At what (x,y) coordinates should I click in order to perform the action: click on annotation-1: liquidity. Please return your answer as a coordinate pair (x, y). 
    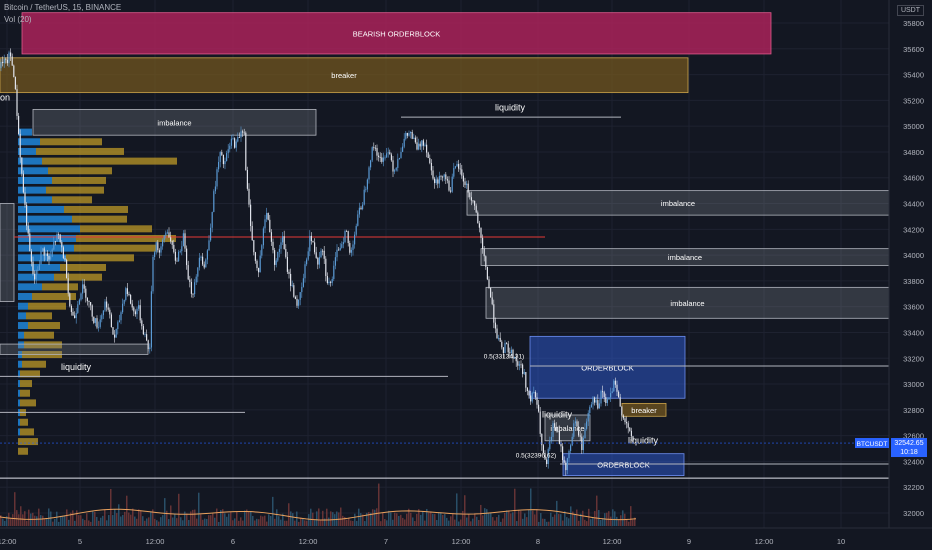
    Looking at the image, I should click on (76, 367).